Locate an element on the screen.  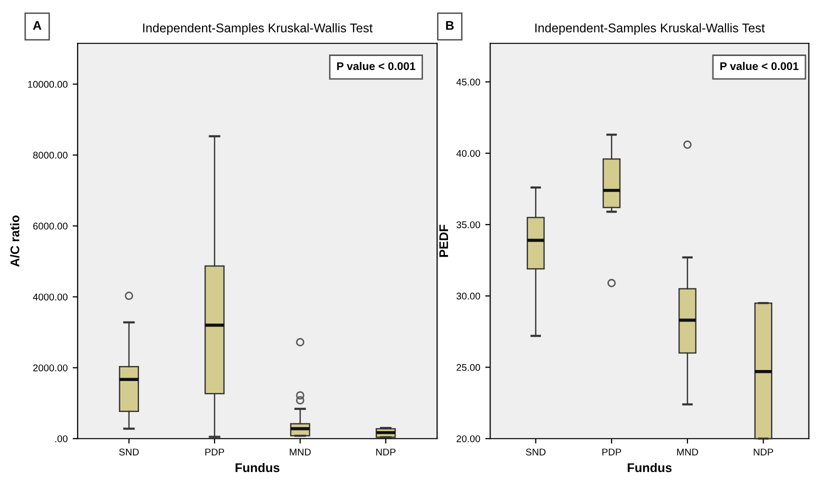
y-tick-label: 45.00 is located at coordinates (468, 82).